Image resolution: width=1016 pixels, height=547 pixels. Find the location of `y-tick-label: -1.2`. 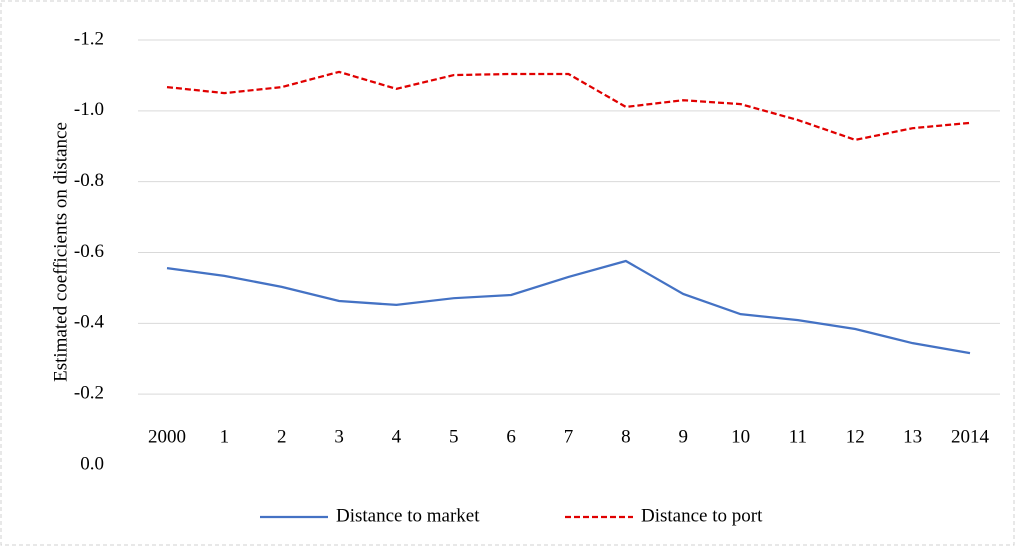

y-tick-label: -1.2 is located at coordinates (89, 38).